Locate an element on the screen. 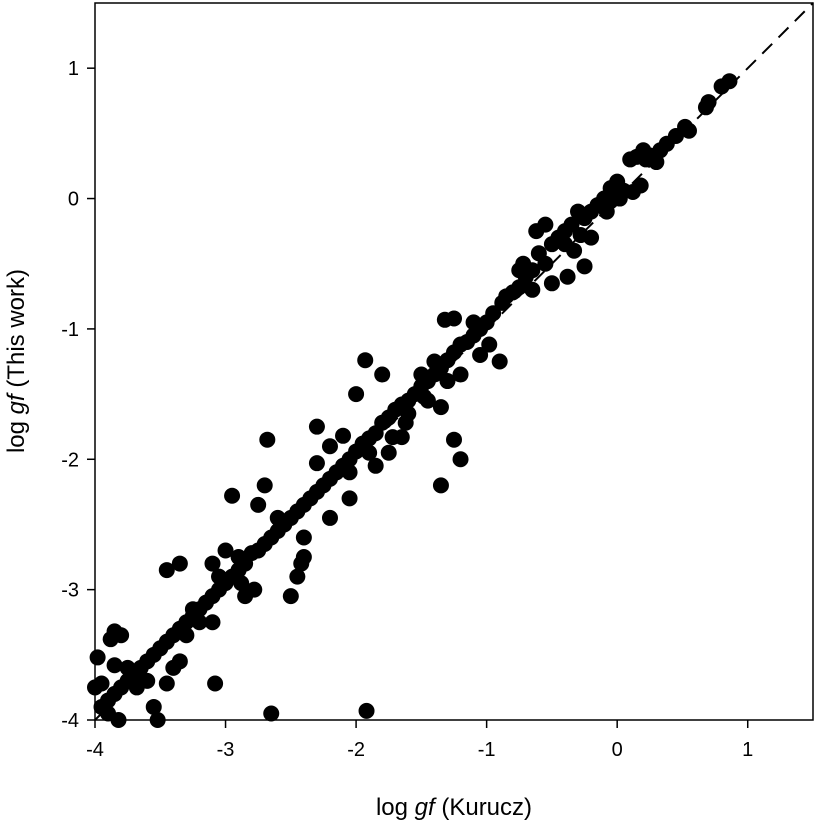 The height and width of the screenshot is (830, 817). x-tick-label: 0 is located at coordinates (617, 750).